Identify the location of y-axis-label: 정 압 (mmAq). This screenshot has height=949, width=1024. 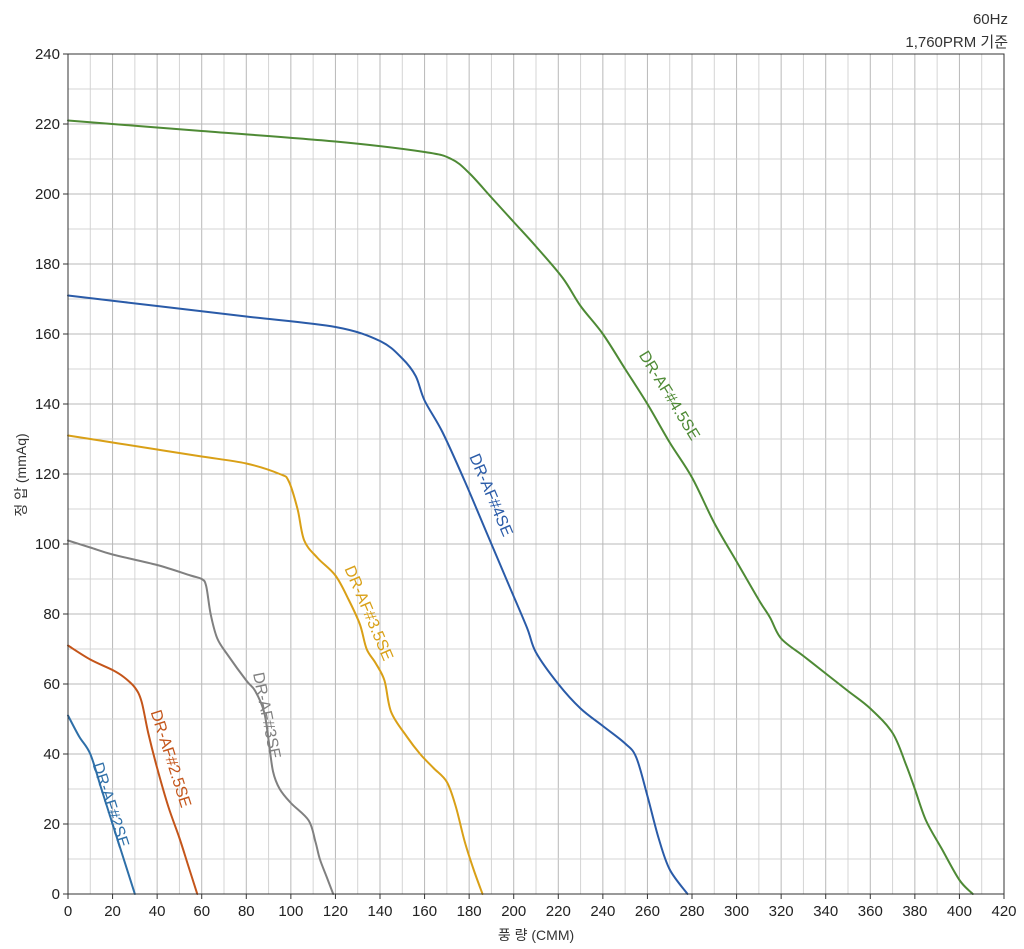
(21, 474).